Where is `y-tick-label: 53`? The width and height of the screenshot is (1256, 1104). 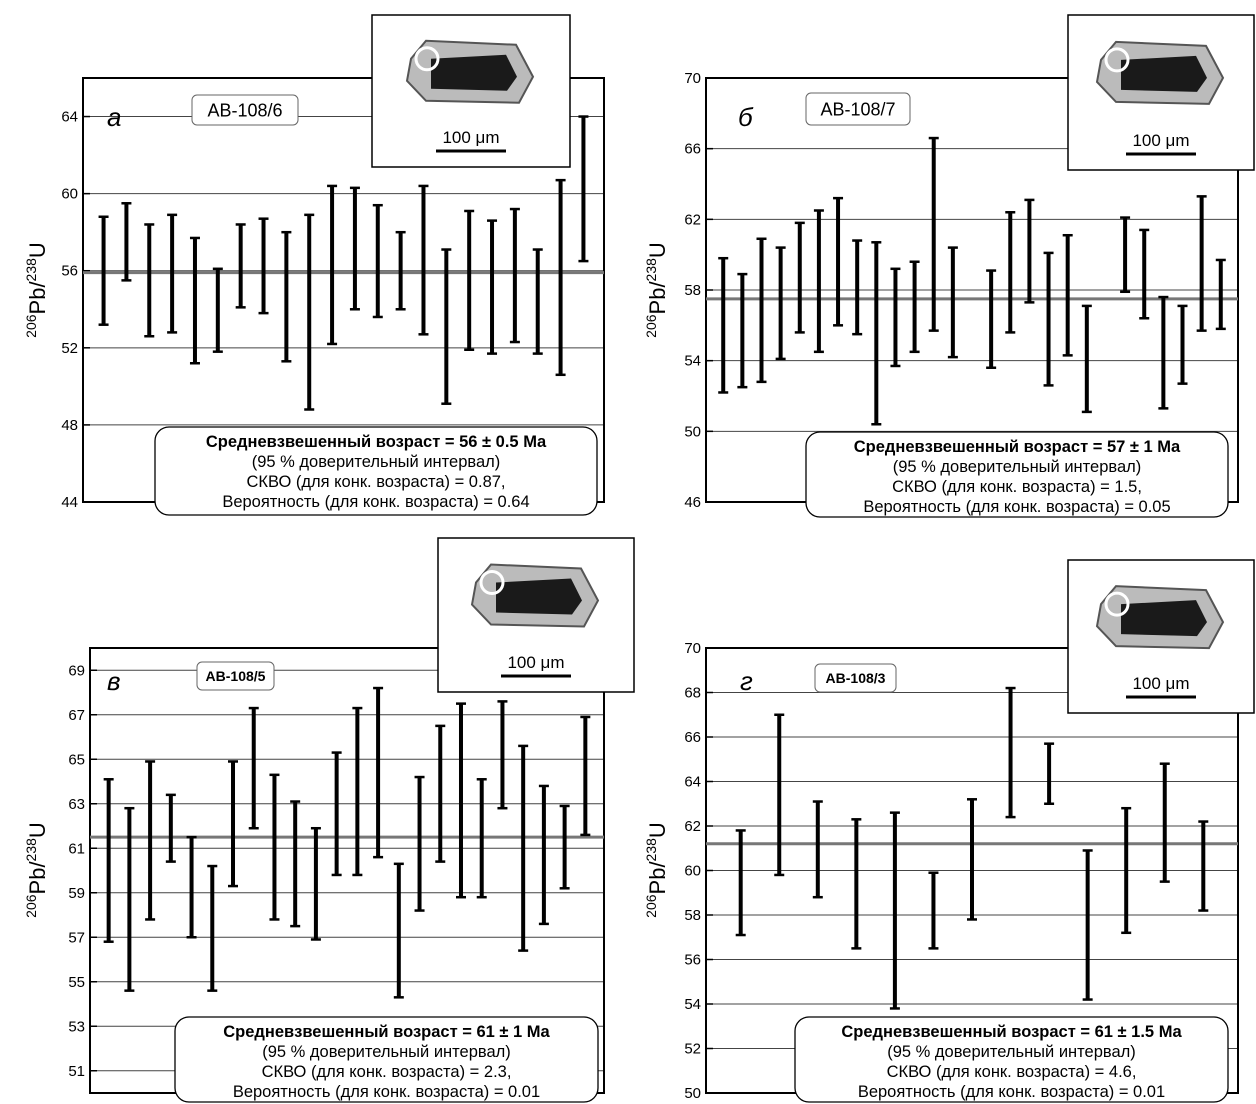
y-tick-label: 53 is located at coordinates (76, 1026).